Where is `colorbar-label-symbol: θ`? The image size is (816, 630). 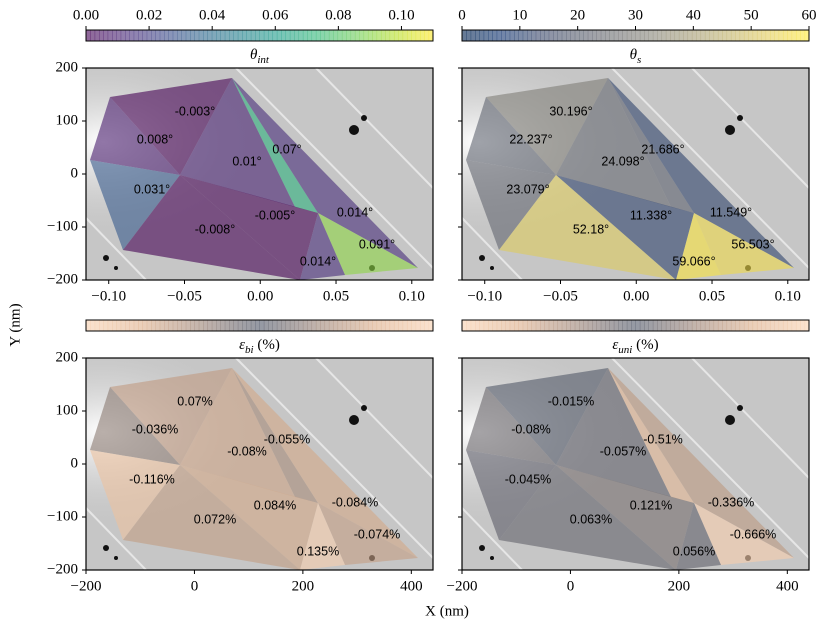 colorbar-label-symbol: θ is located at coordinates (254, 55).